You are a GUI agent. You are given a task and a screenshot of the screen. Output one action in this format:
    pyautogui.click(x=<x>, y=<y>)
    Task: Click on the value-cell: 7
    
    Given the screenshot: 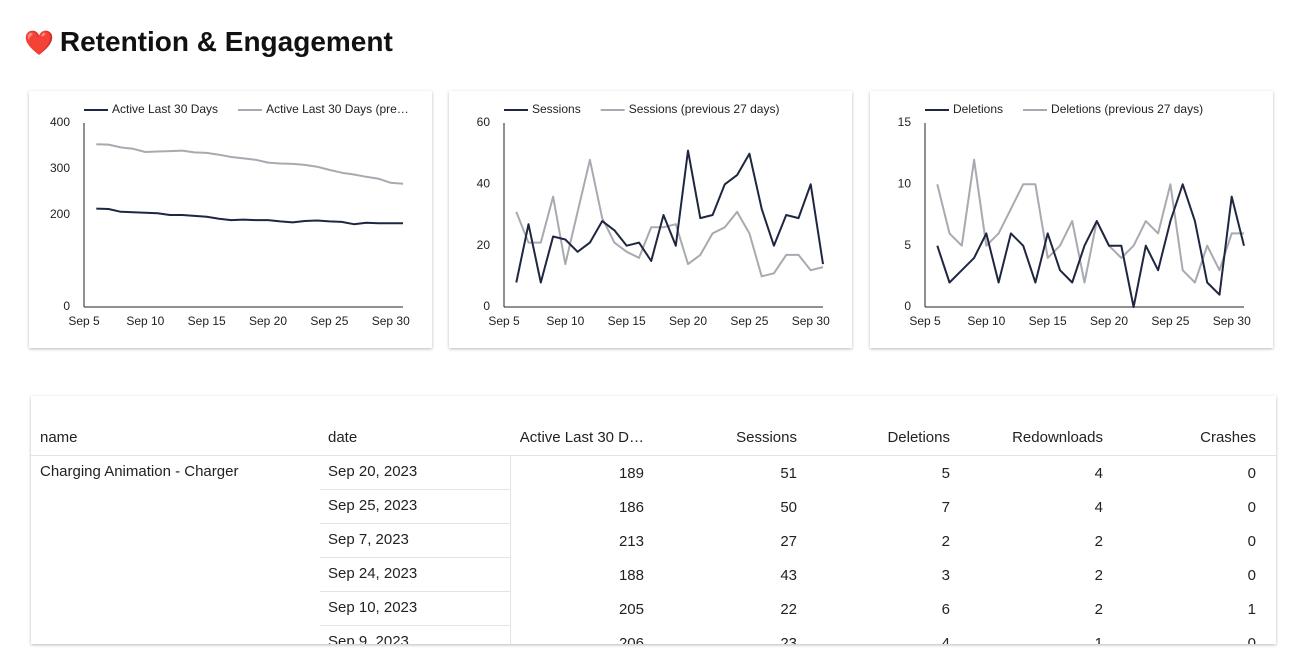 What is the action you would take?
    pyautogui.click(x=945, y=507)
    